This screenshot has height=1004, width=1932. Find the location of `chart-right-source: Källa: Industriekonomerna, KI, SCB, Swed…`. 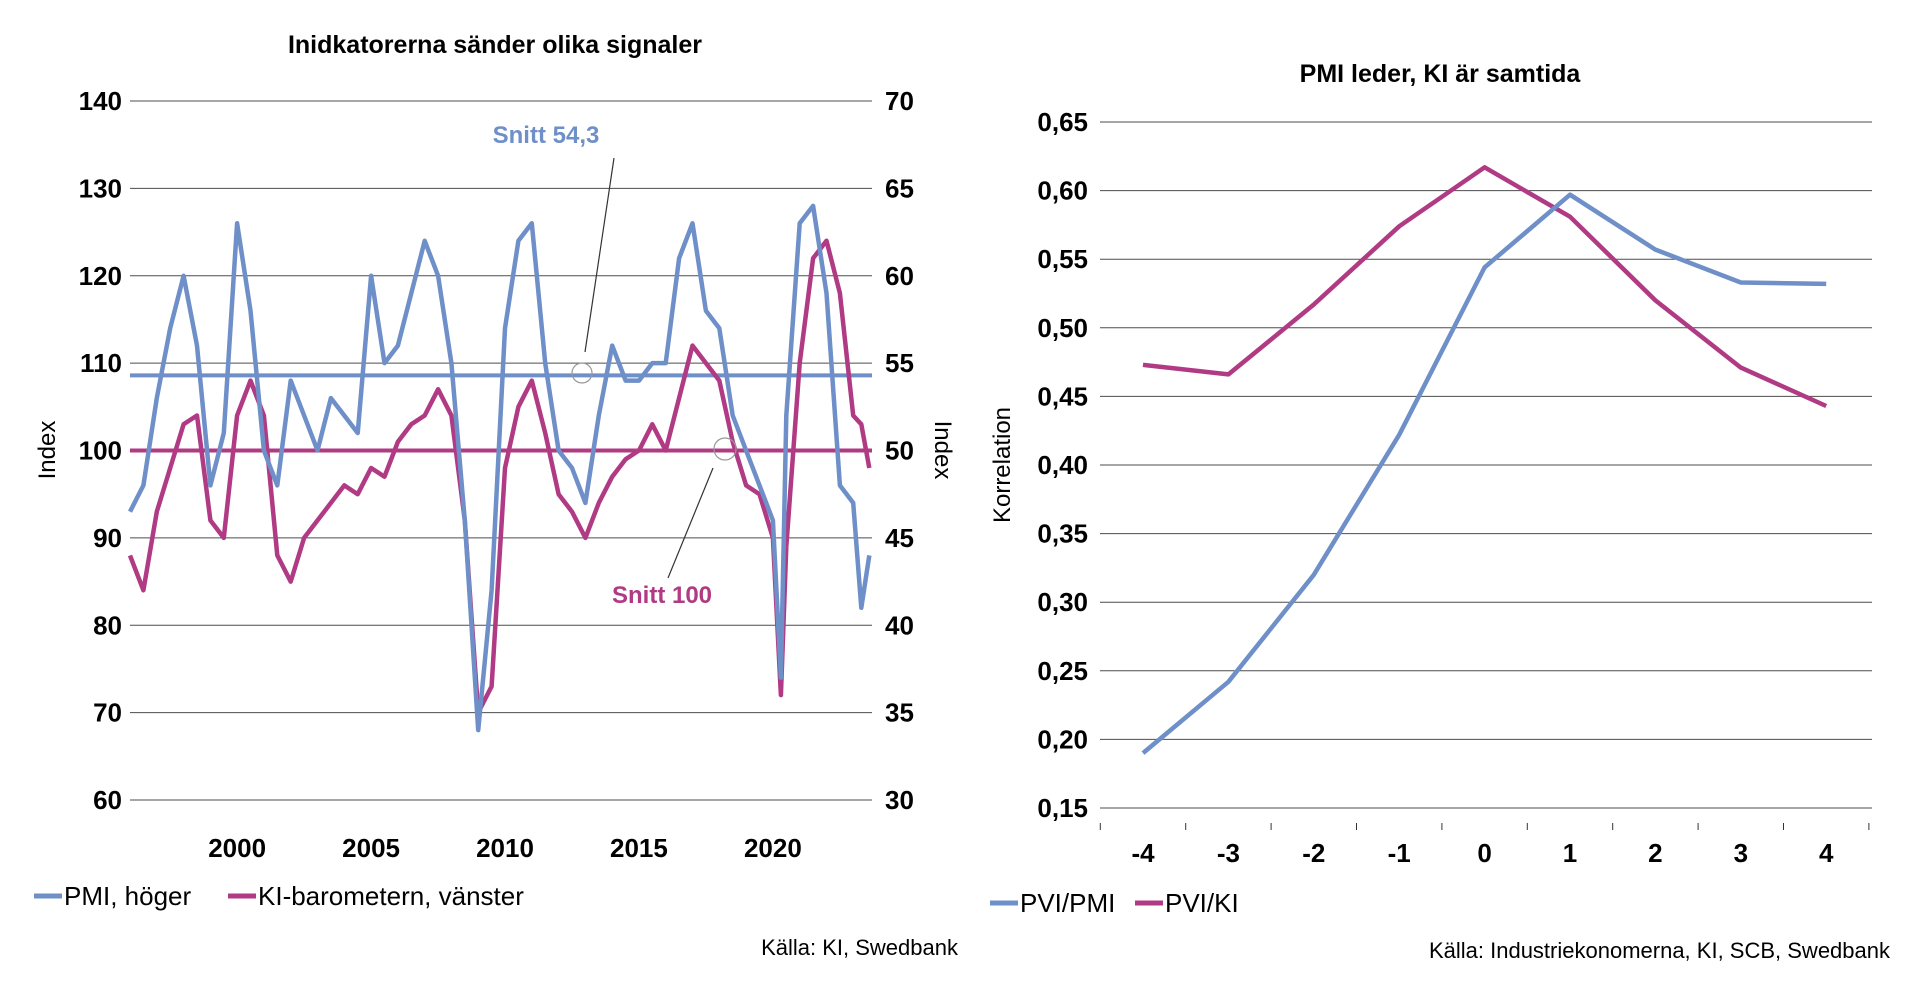

chart-right-source: Källa: Industriekonomerna, KI, SCB, Swed… is located at coordinates (1660, 950).